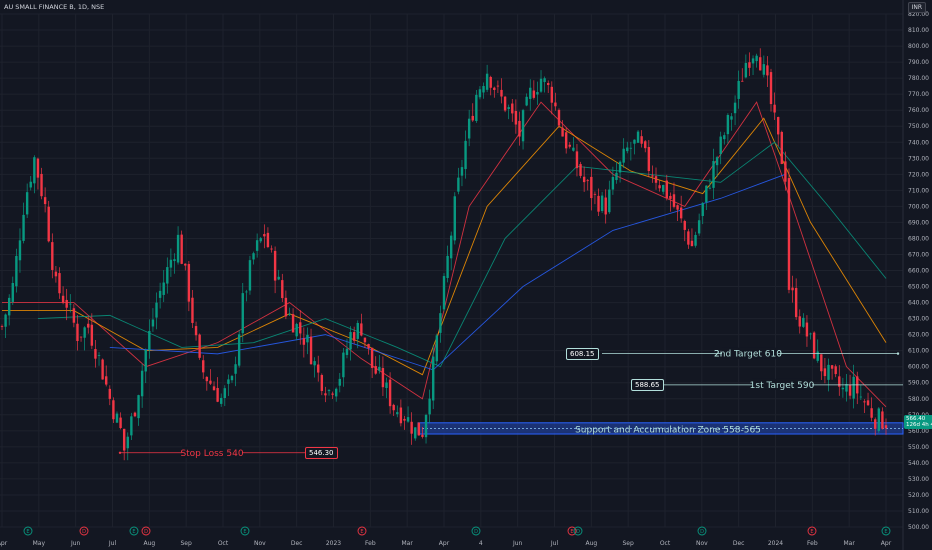 The image size is (932, 550). What do you see at coordinates (647, 384) in the screenshot?
I see `first-target-price-tag: 588.65` at bounding box center [647, 384].